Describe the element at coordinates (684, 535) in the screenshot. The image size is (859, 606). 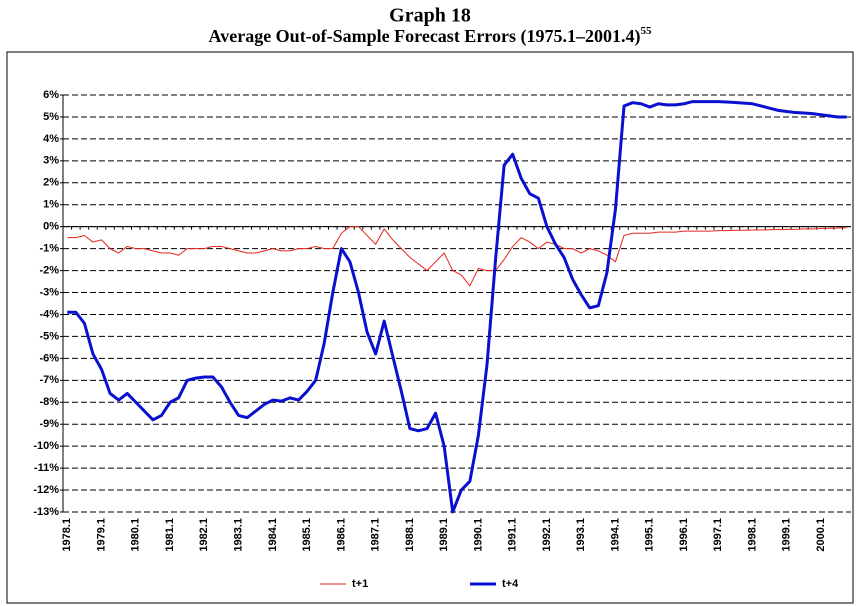
I see `x-tick-label: 1996.1` at that location.